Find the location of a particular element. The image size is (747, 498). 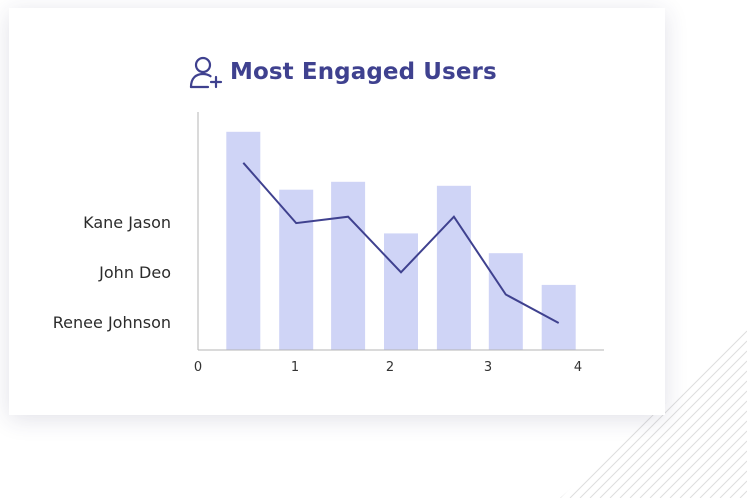

y-axis-label: Kane Jason is located at coordinates (127, 222).